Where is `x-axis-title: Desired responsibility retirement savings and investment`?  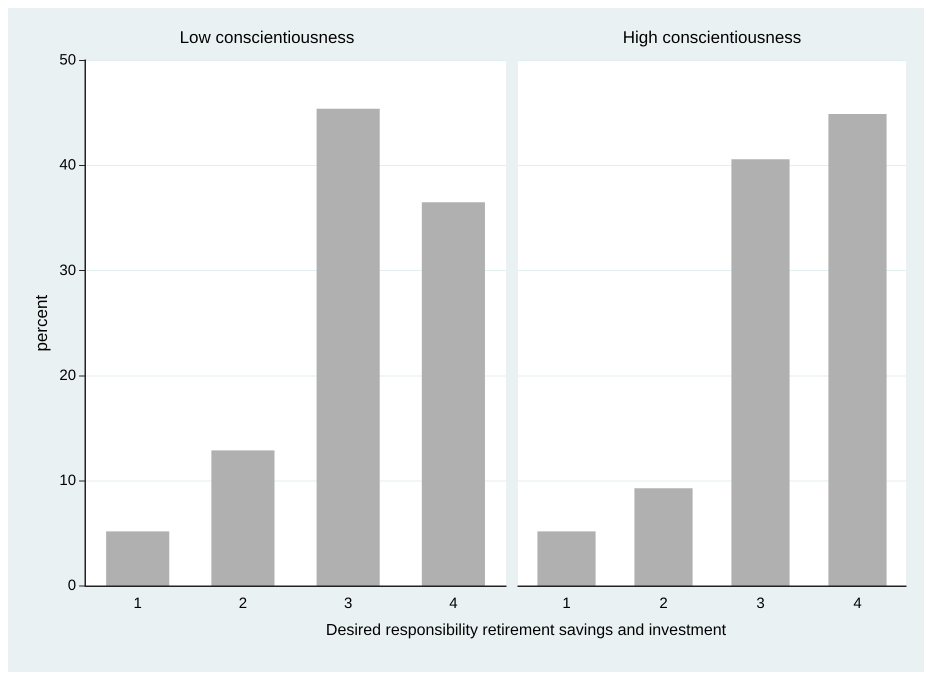 x-axis-title: Desired responsibility retirement savings and investment is located at coordinates (526, 631).